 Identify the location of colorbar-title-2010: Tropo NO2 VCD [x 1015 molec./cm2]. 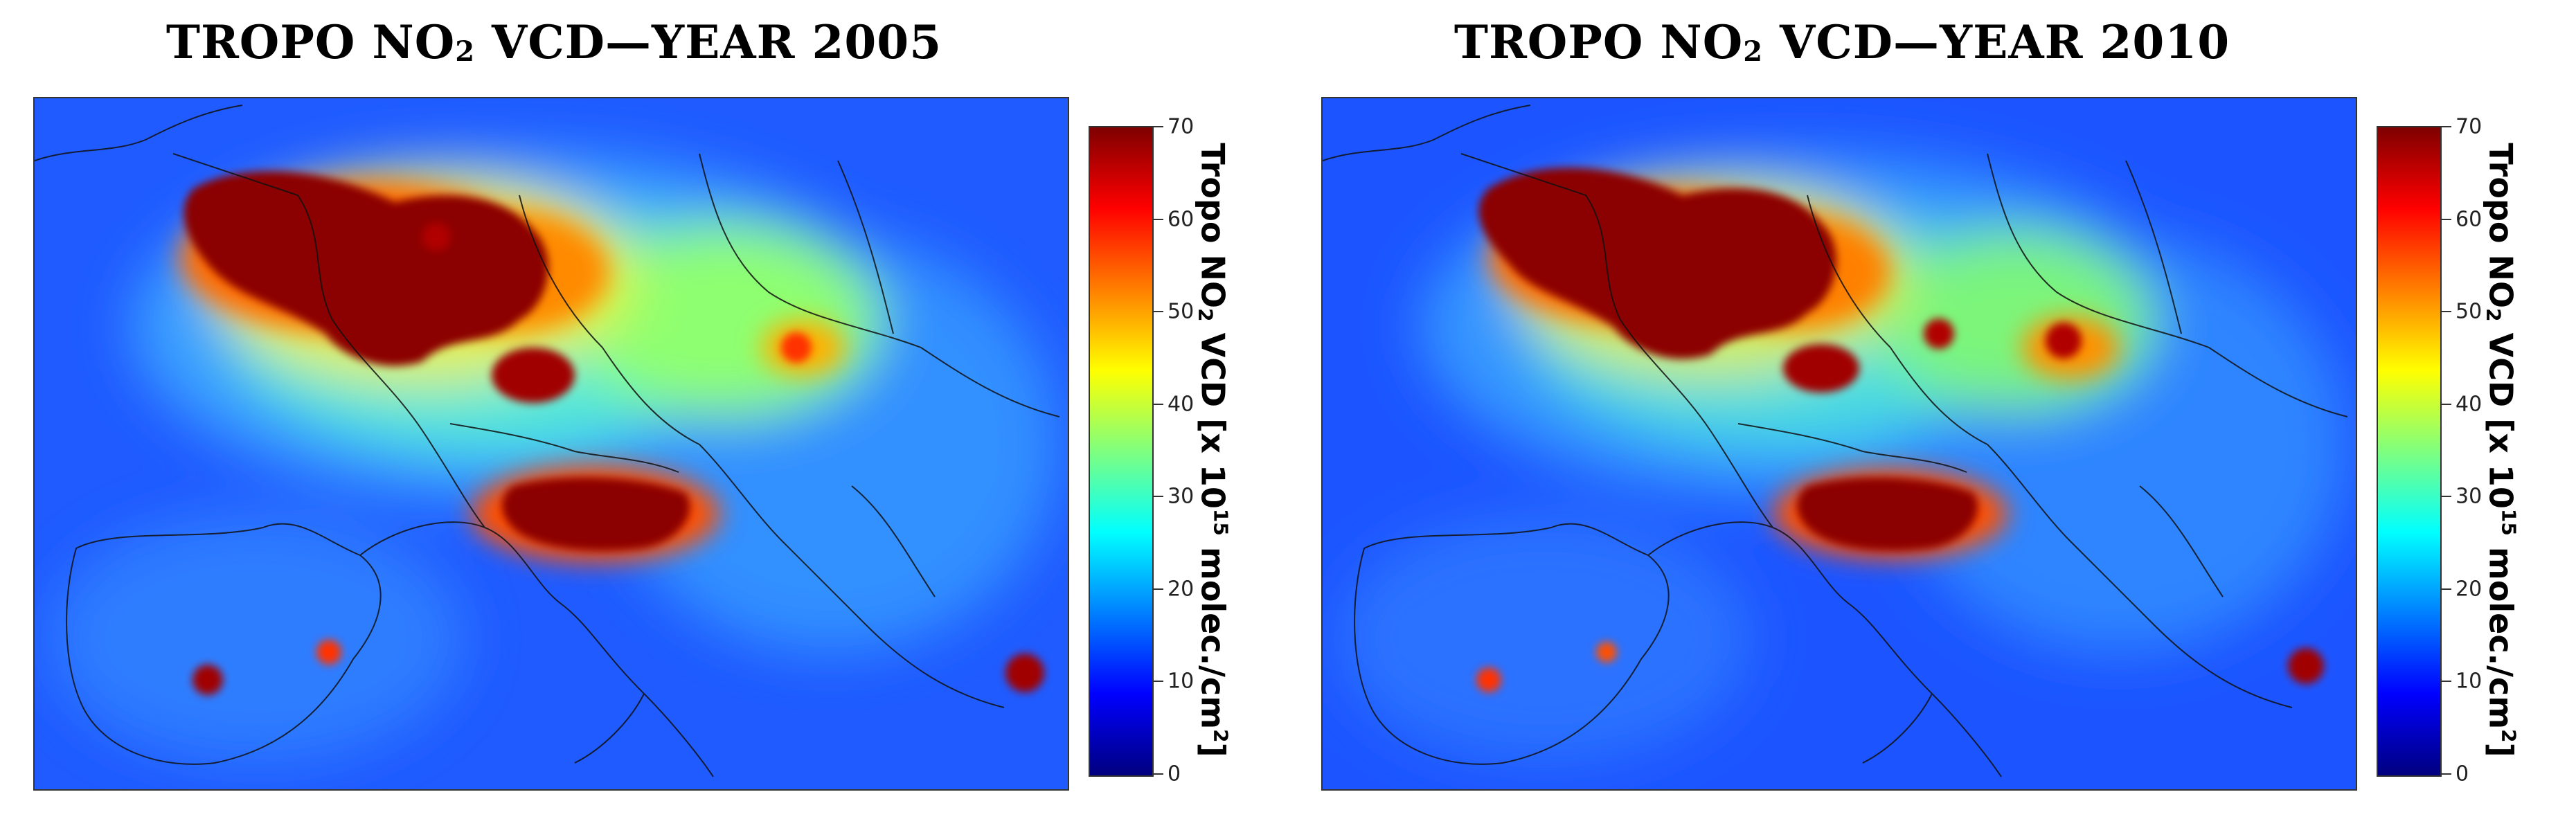
(2501, 450).